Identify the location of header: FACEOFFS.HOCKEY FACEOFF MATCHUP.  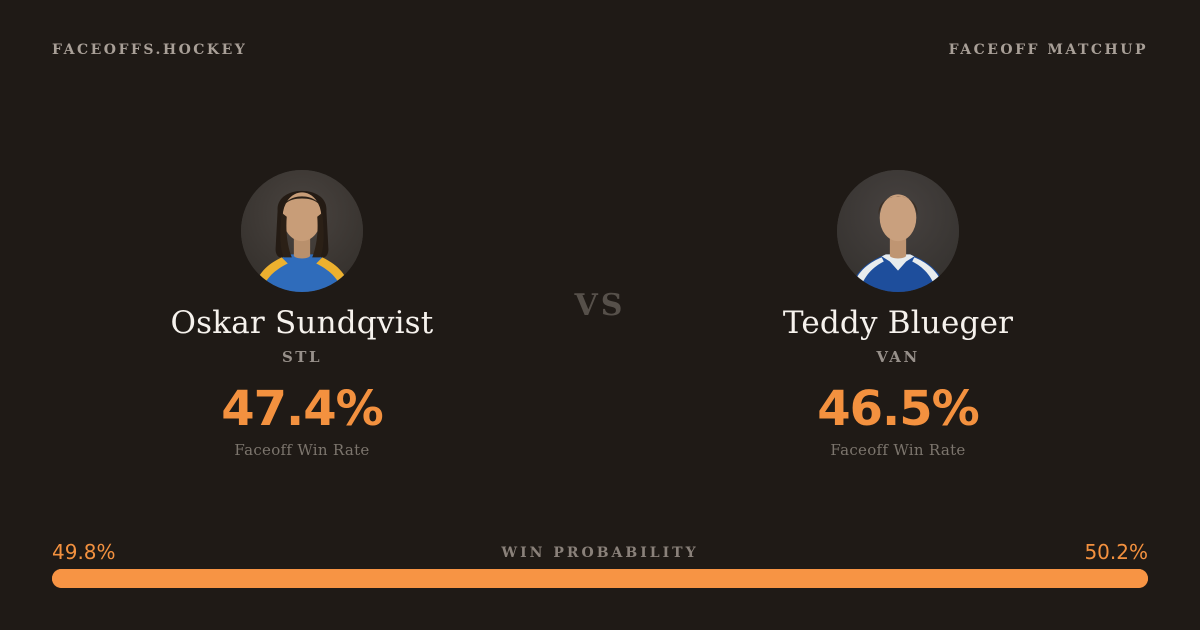
(600, 50).